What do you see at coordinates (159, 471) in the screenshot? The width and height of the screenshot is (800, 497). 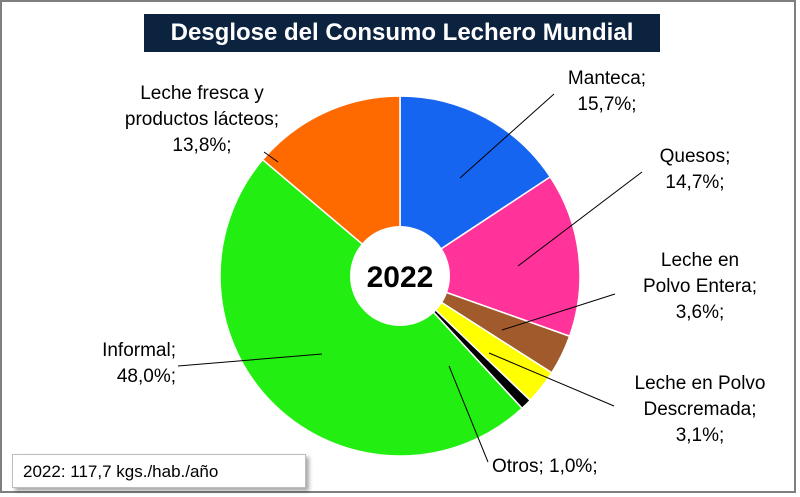 I see `note-box: 2022: 117,7 kgs./hab./año` at bounding box center [159, 471].